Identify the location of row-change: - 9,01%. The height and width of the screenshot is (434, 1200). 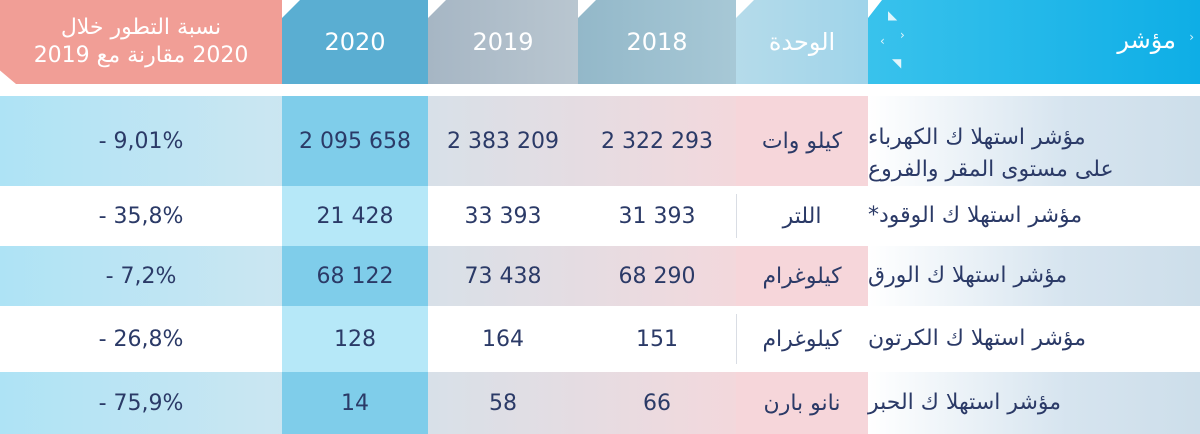
(141, 141).